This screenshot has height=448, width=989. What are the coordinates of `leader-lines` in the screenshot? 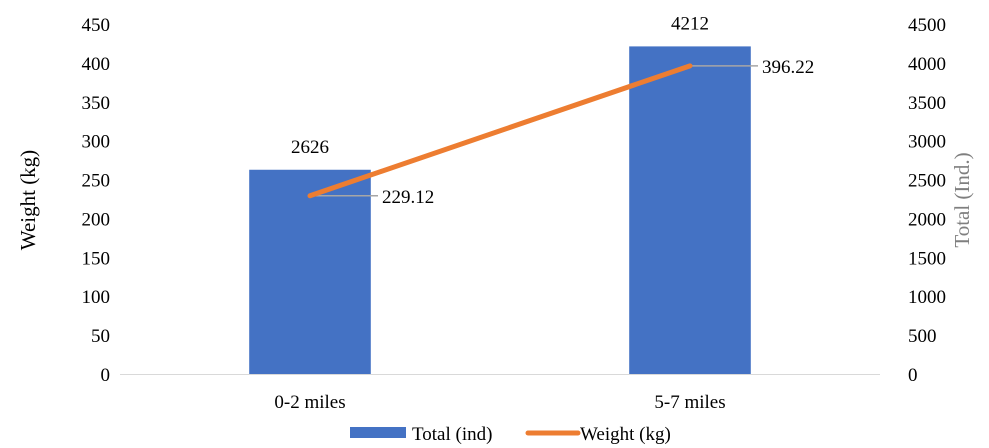 It's located at (534, 131).